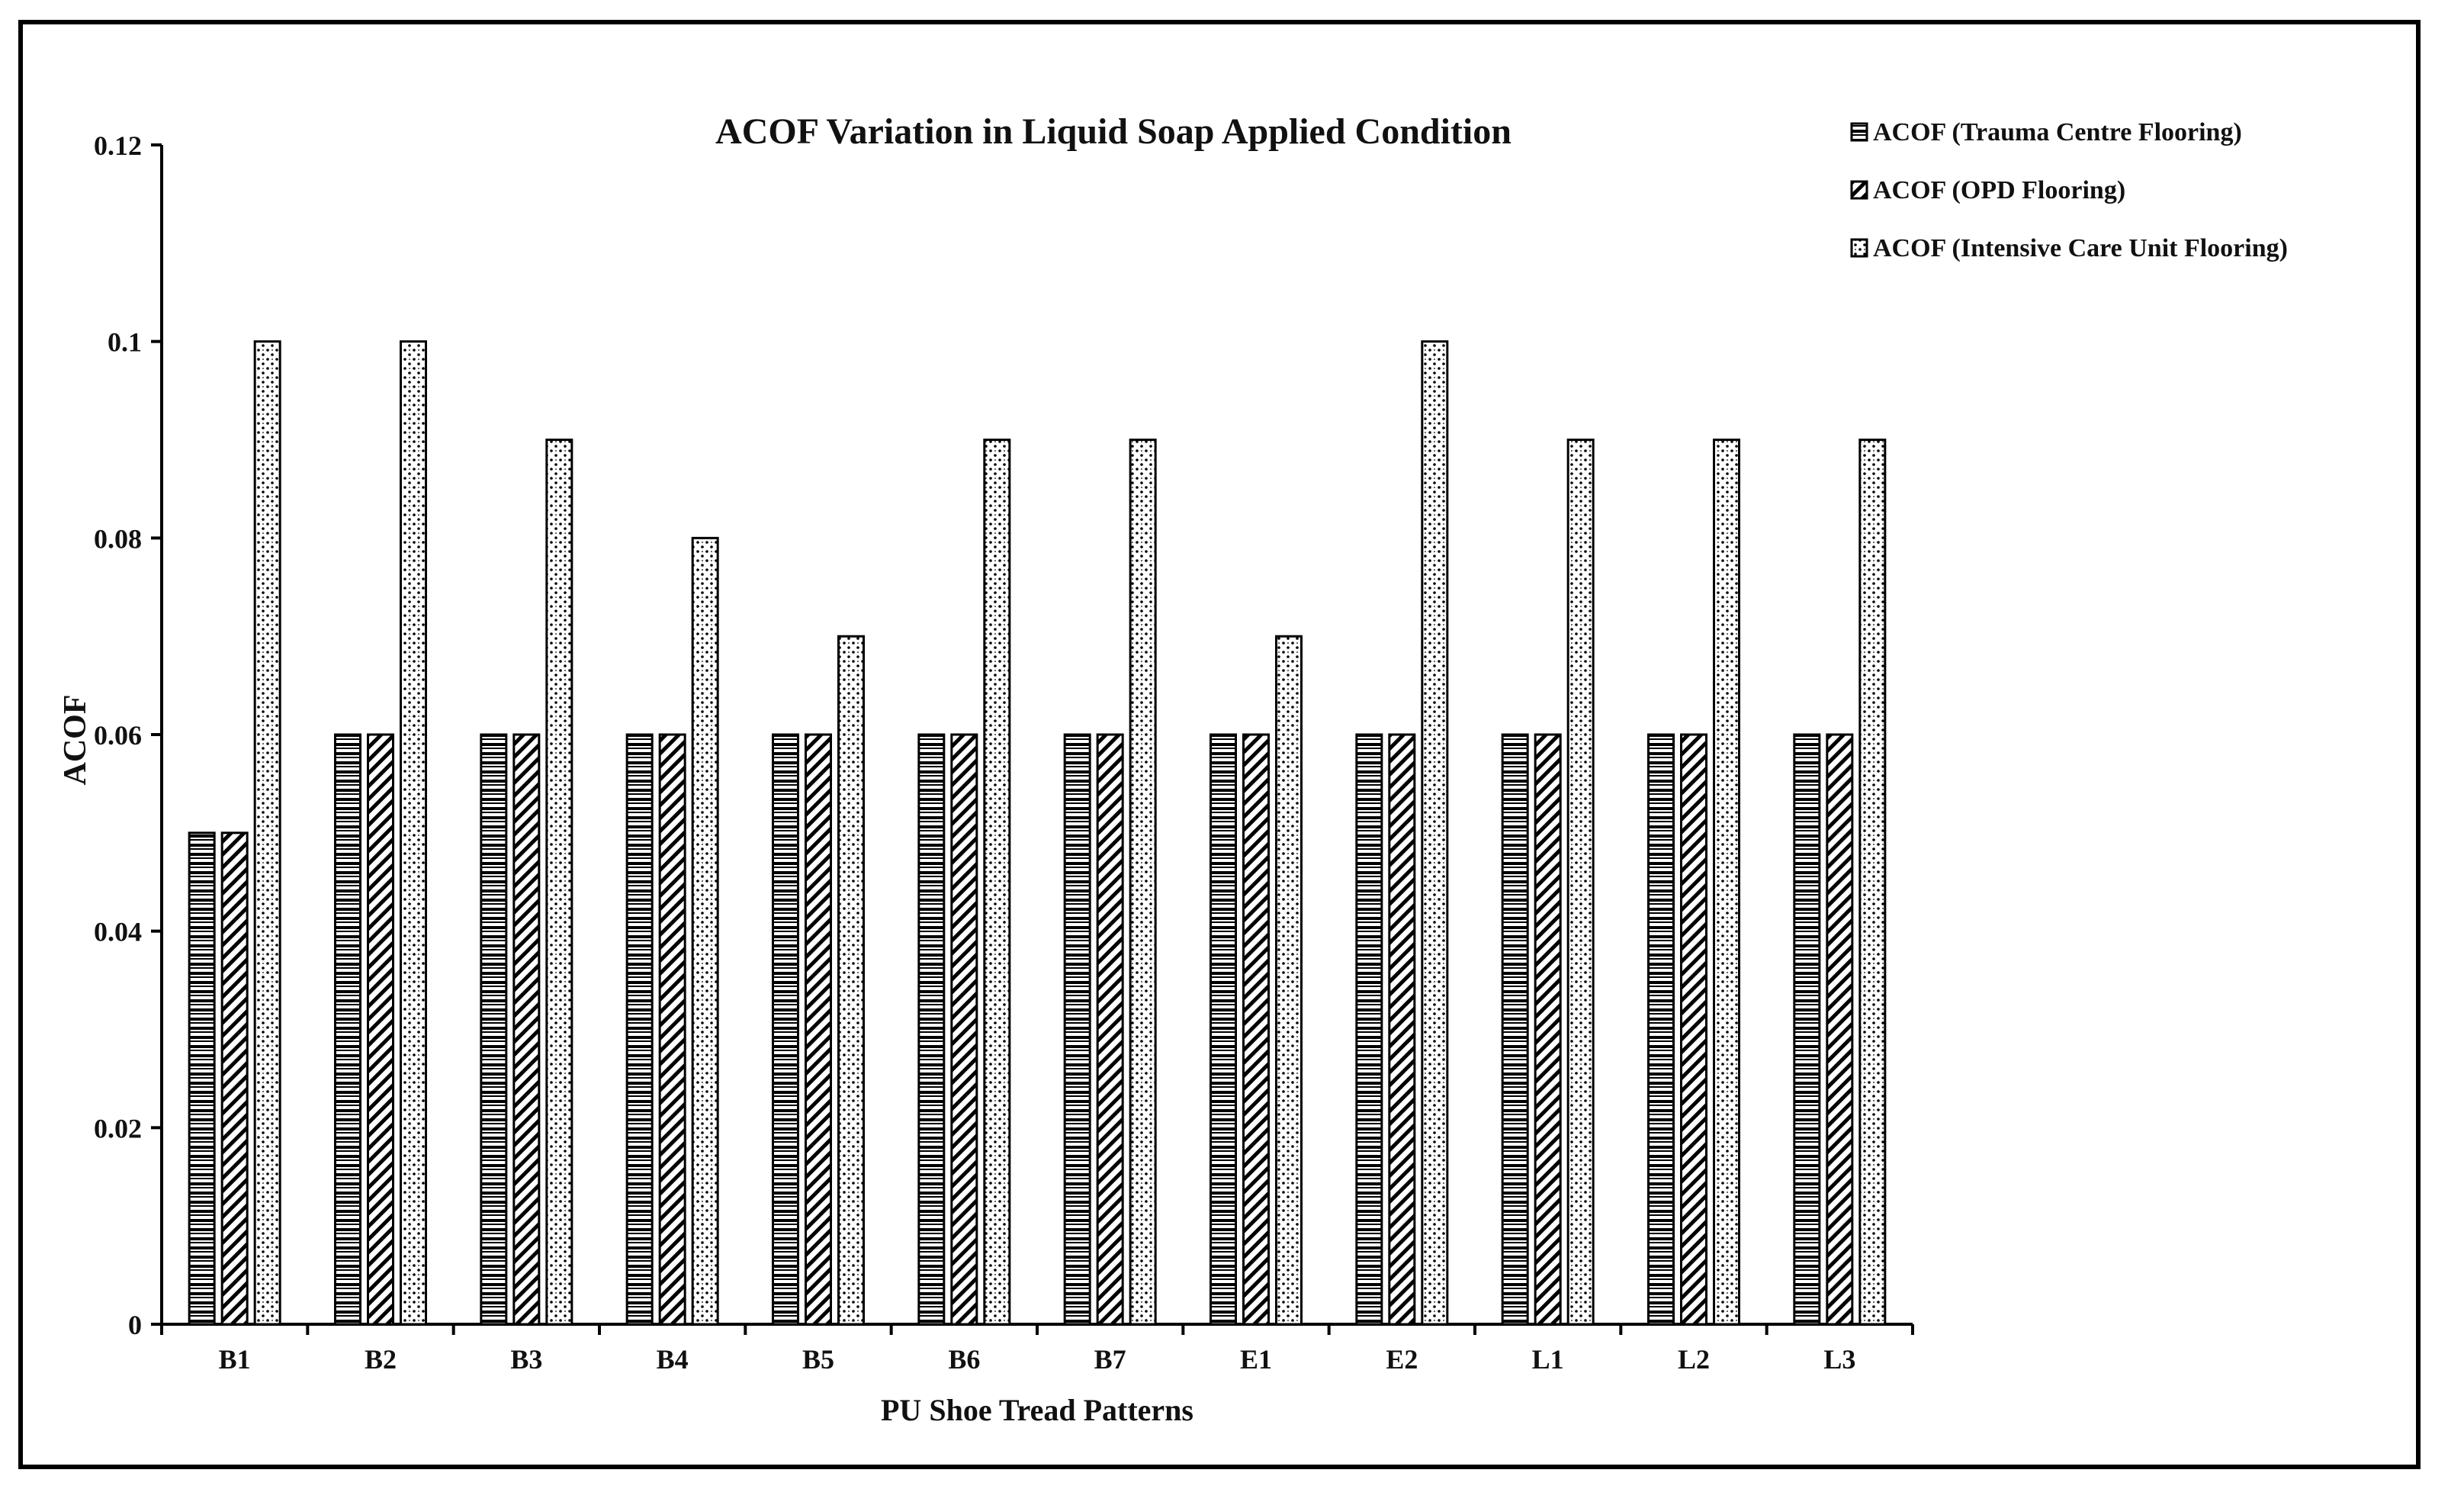 Image resolution: width=2464 pixels, height=1489 pixels. What do you see at coordinates (1402, 1359) in the screenshot?
I see `x-tick-label: E2` at bounding box center [1402, 1359].